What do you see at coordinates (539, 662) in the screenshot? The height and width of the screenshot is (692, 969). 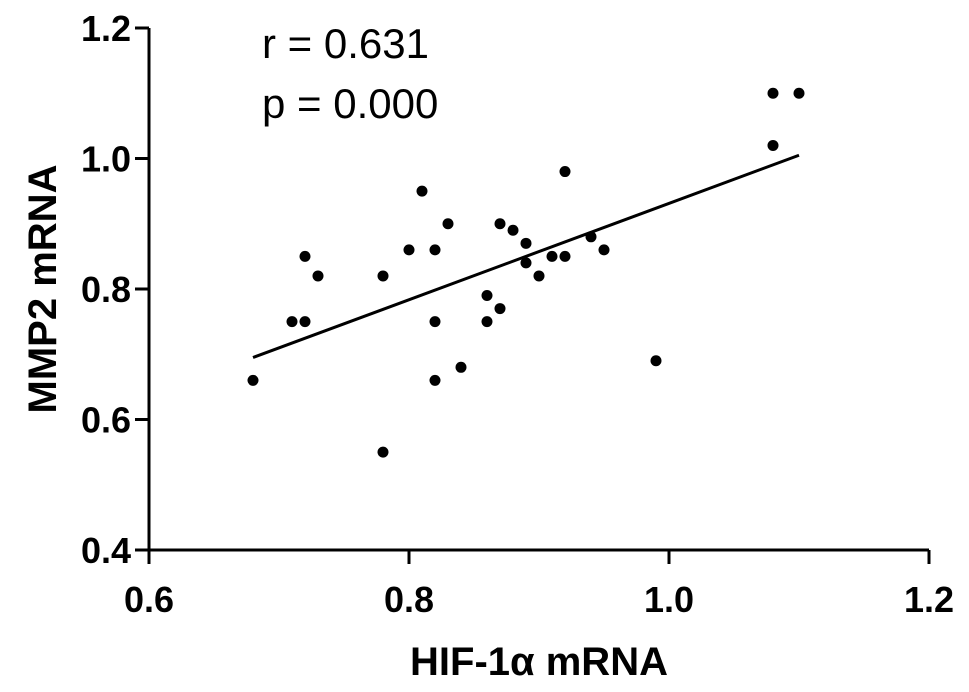 I see `x-axis-title: HIF-1α mRNA` at bounding box center [539, 662].